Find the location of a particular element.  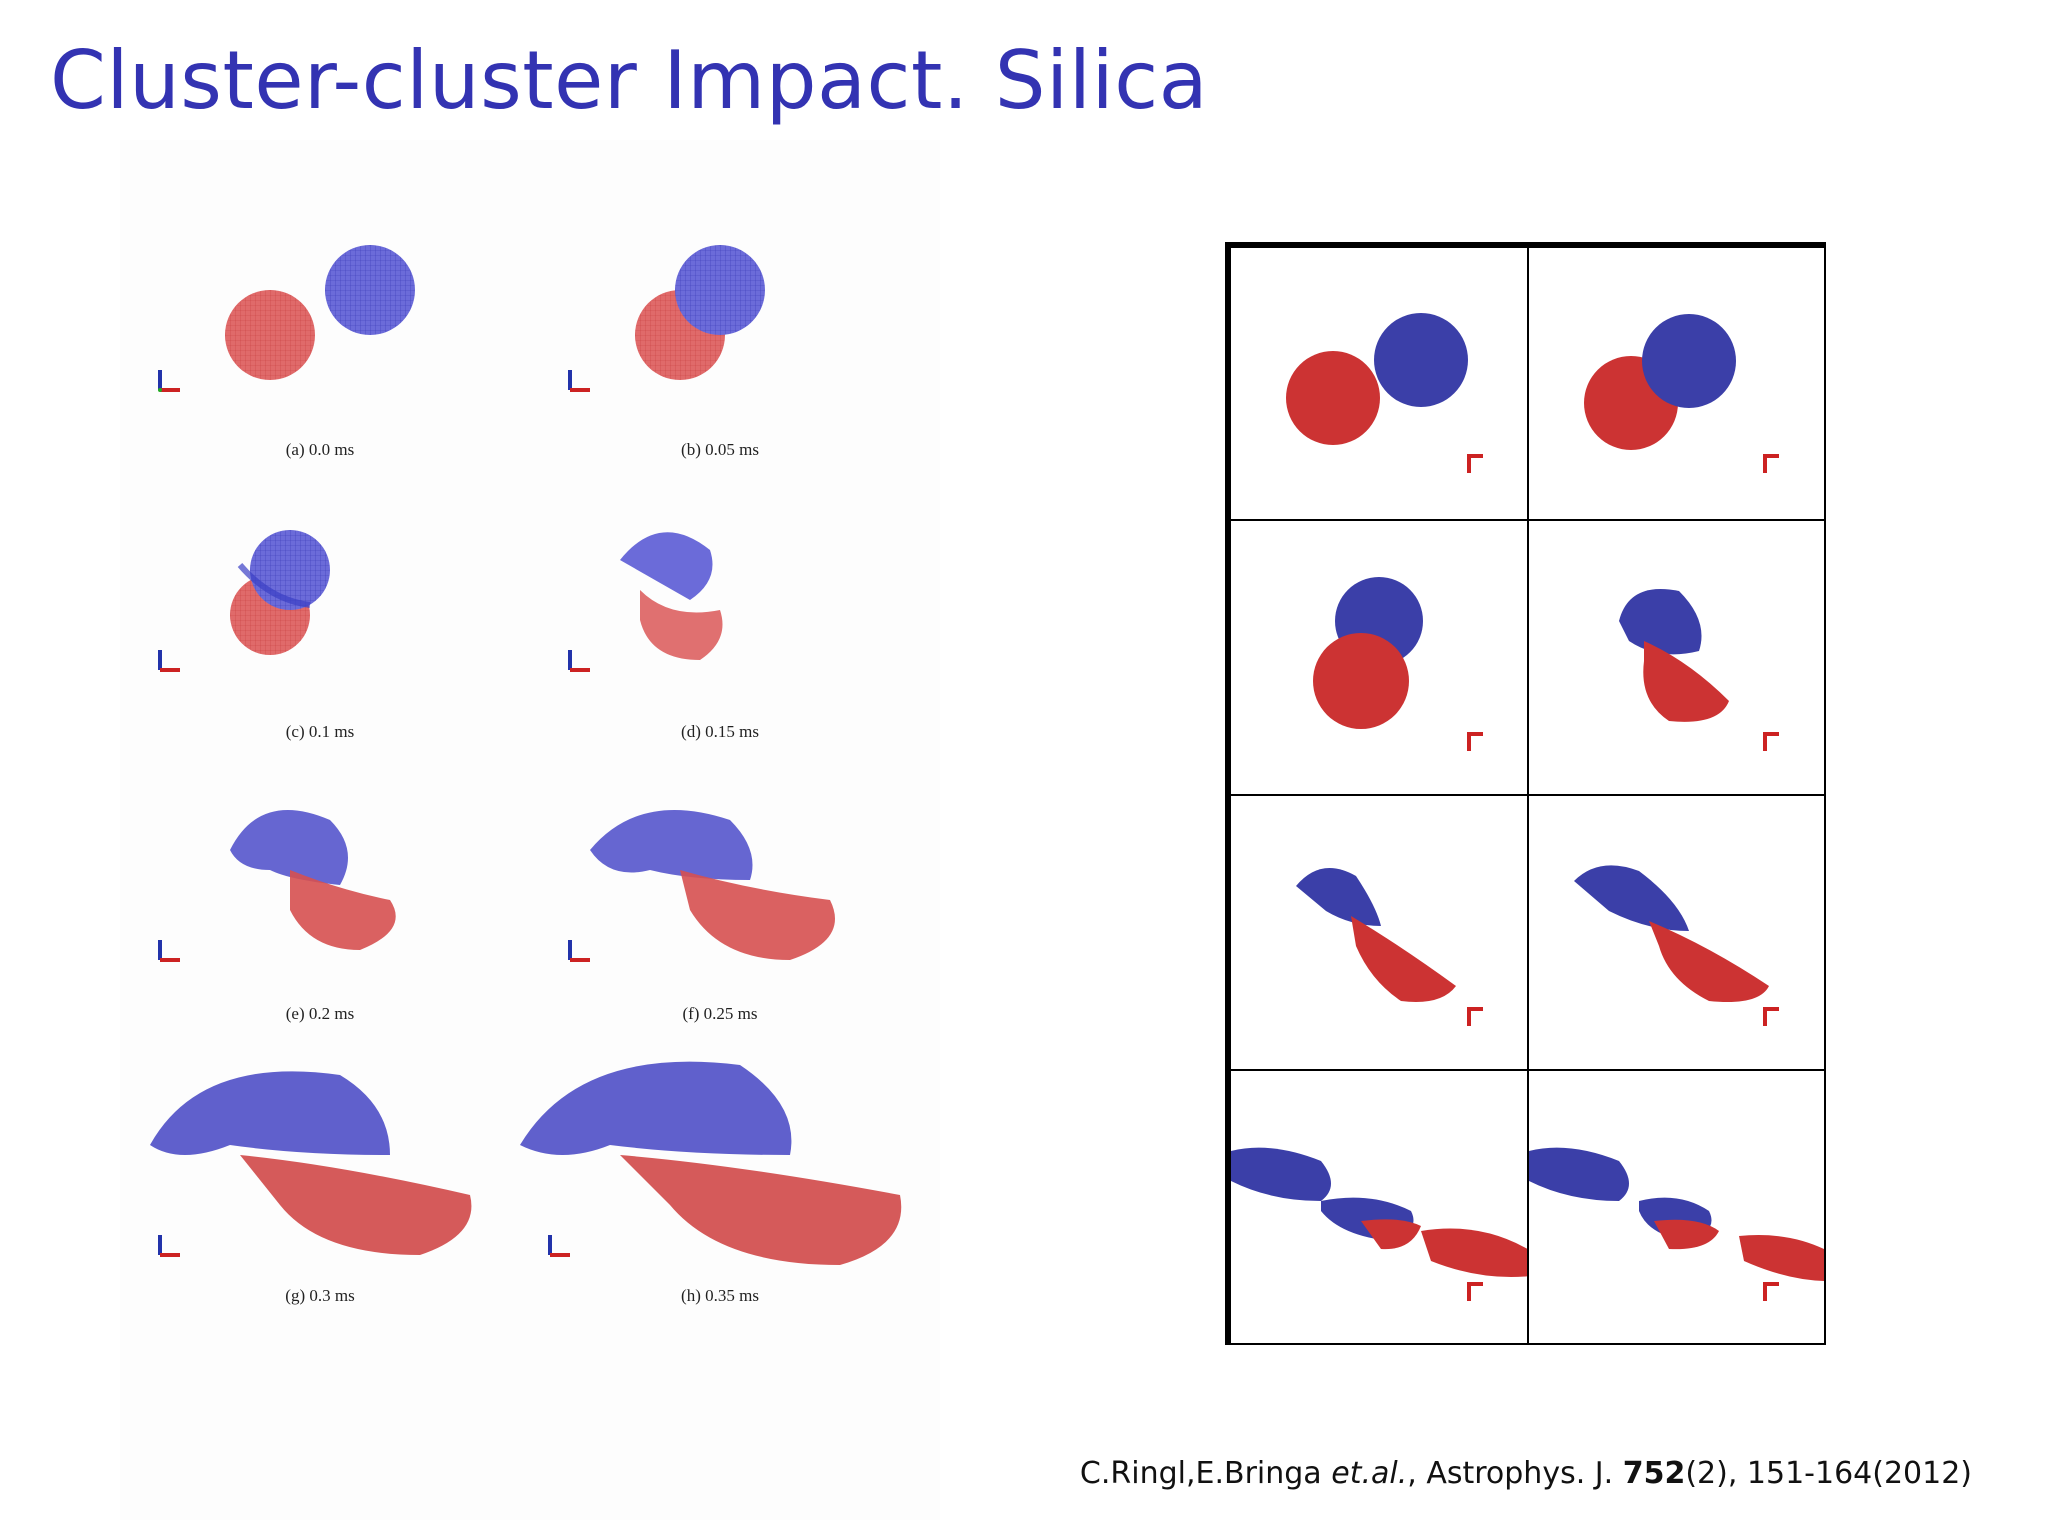

caption-h: (h) 0.35 ms is located at coordinates (720, 1295).